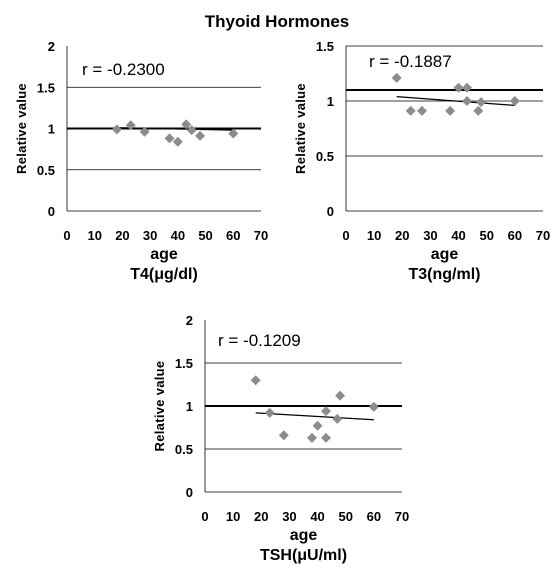 The width and height of the screenshot is (554, 575). I want to click on figure-title: Thyoid Hormones, so click(277, 21).